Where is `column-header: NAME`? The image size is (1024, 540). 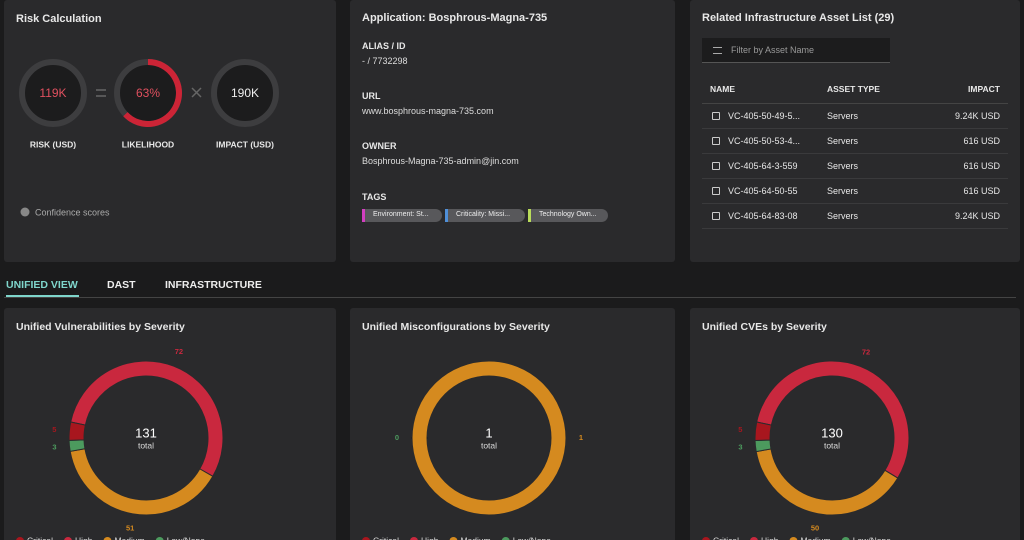
column-header: NAME is located at coordinates (723, 89).